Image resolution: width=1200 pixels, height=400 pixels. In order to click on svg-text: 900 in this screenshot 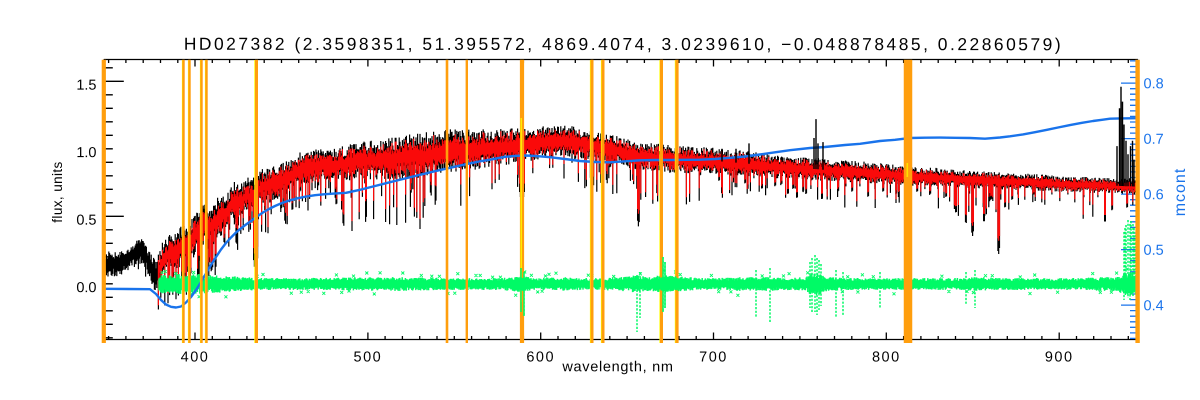, I will do `click(1059, 357)`.